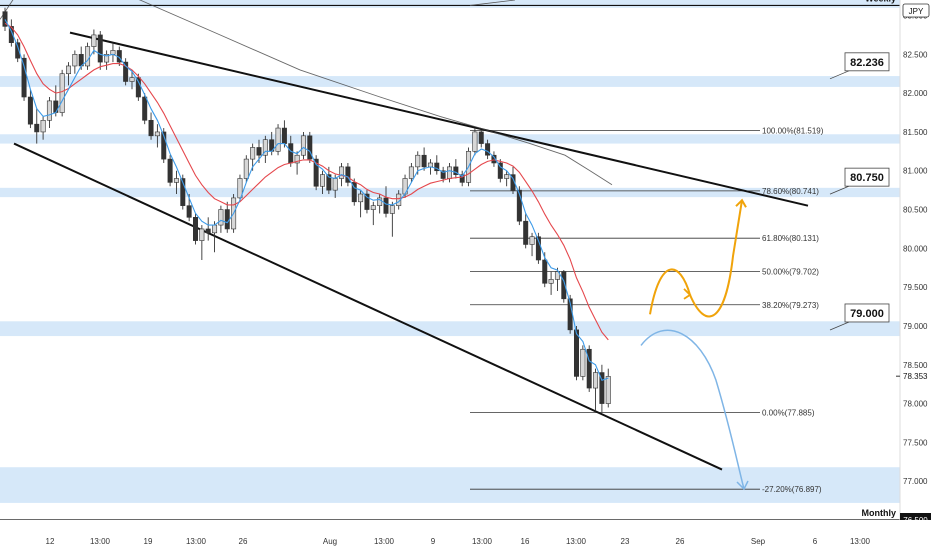 Image resolution: width=932 pixels, height=555 pixels. Describe the element at coordinates (915, 376) in the screenshot. I see `current-price-label: 78.353` at that location.